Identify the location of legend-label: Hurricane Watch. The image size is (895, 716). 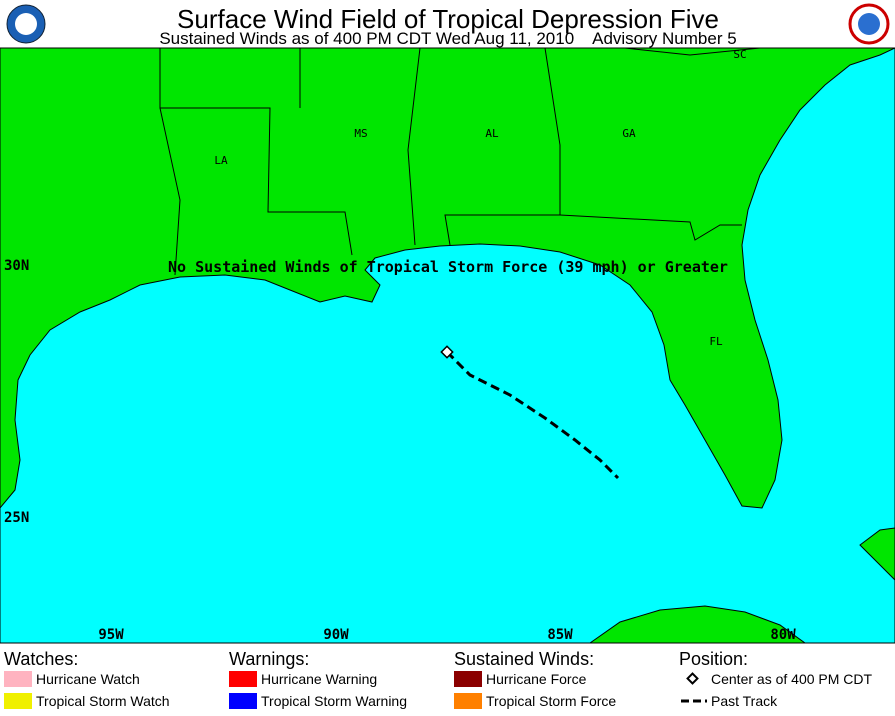
(88, 679).